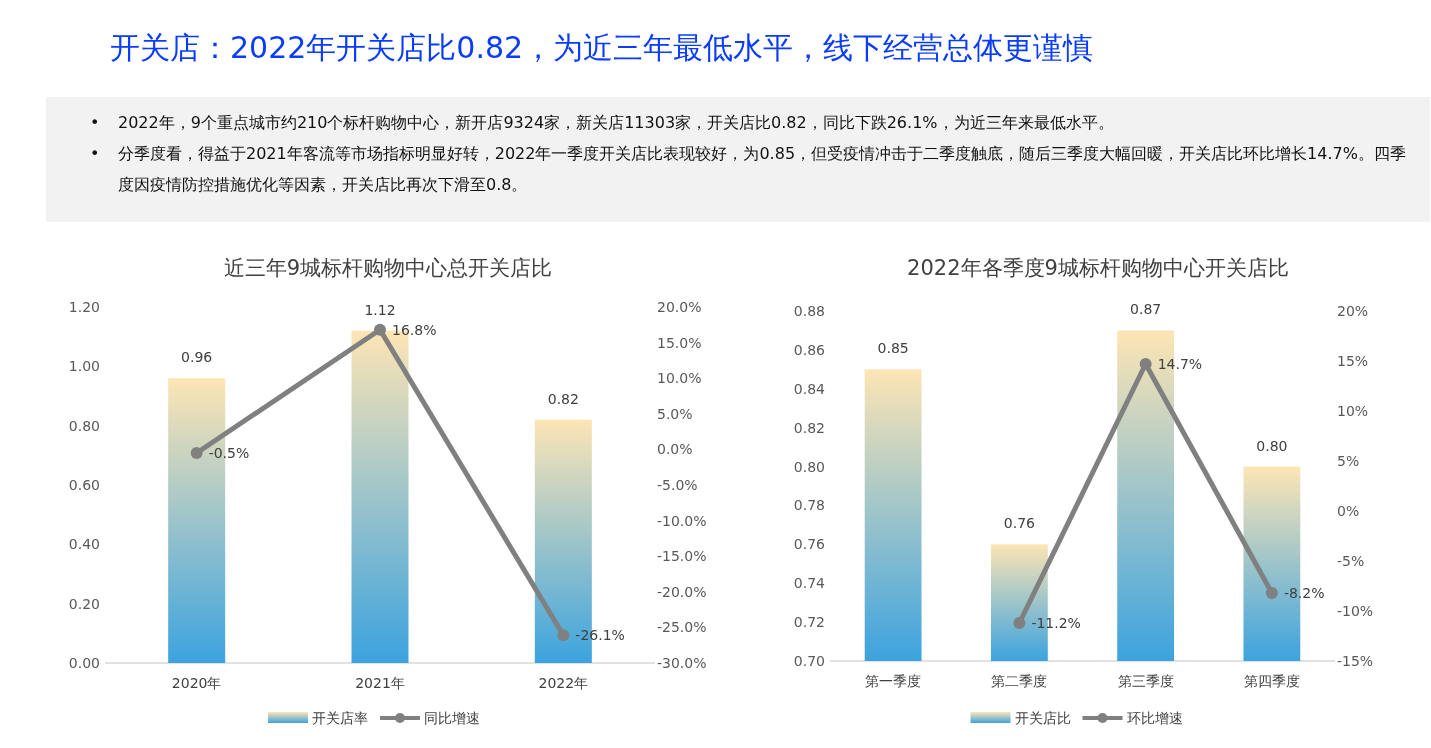  What do you see at coordinates (196, 683) in the screenshot?
I see `x-tick-label: 2020年` at bounding box center [196, 683].